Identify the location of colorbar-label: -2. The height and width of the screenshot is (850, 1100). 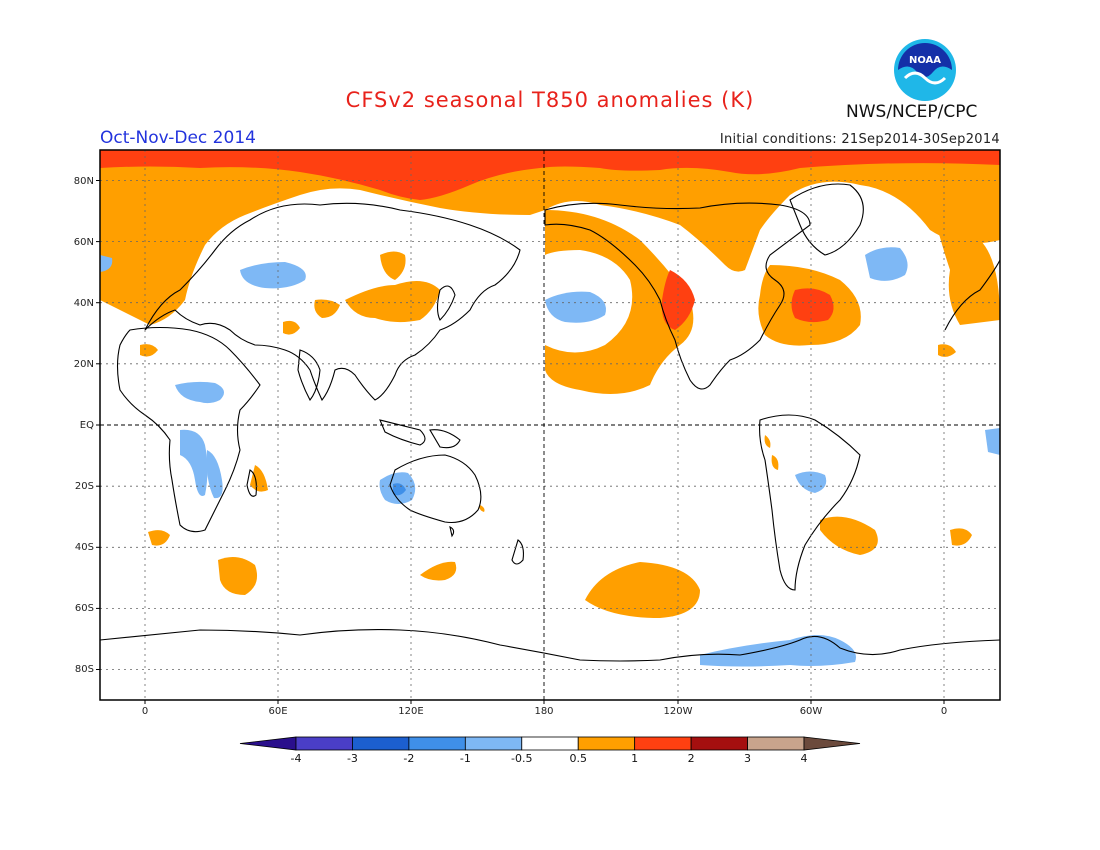
(408, 758).